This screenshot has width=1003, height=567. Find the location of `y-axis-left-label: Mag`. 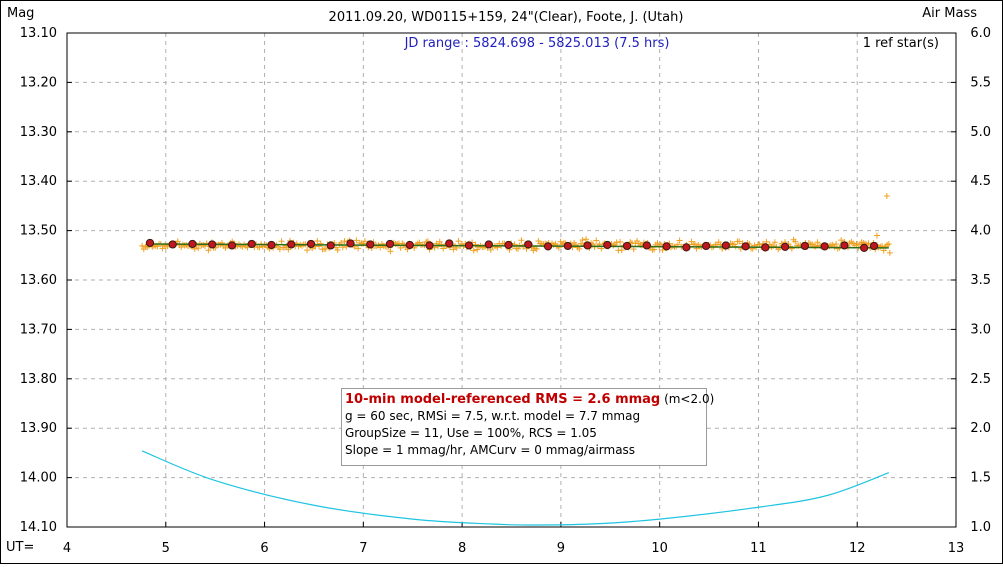

y-axis-left-label: Mag is located at coordinates (20, 13).